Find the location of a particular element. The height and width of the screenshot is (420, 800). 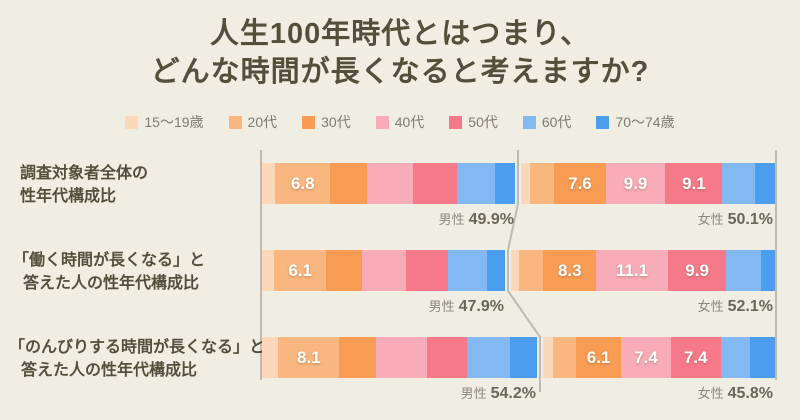

bar-segment-30代: 7.6 is located at coordinates (580, 183).